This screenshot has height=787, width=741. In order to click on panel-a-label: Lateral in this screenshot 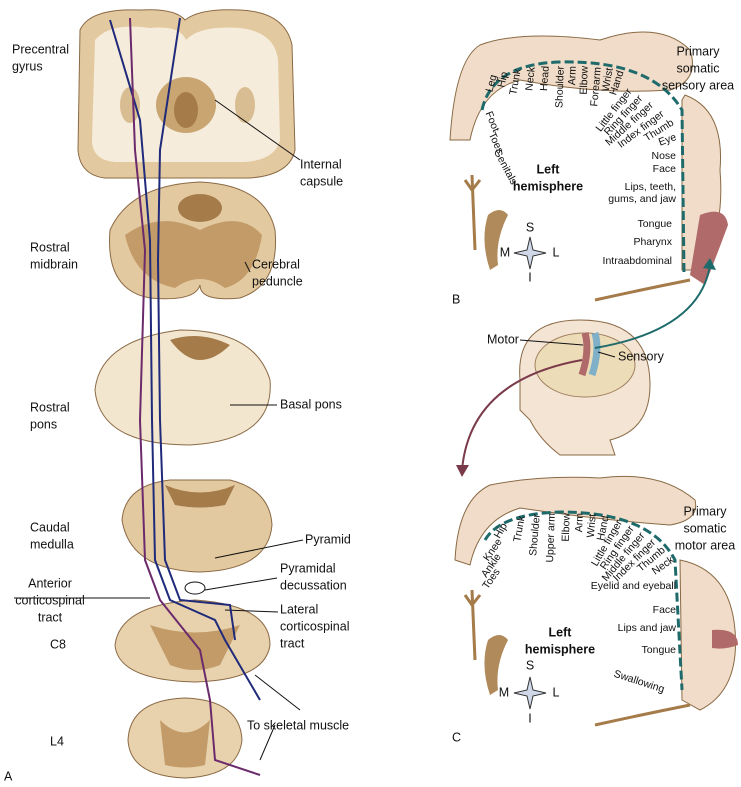, I will do `click(299, 609)`.